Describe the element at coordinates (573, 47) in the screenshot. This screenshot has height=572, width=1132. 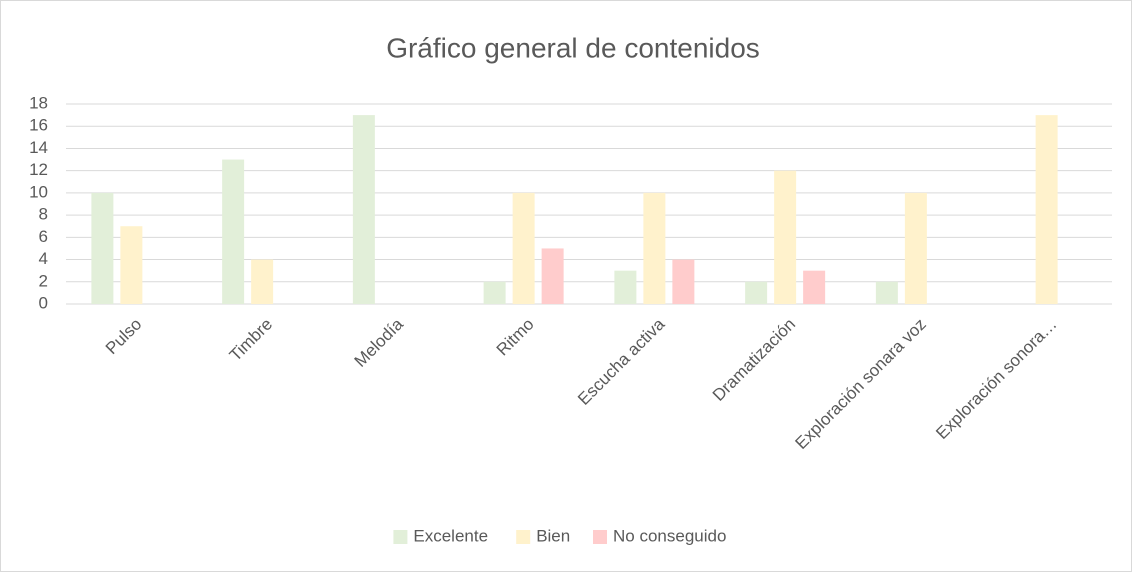
I see `chart-title: Gráfico general de contenidos` at that location.